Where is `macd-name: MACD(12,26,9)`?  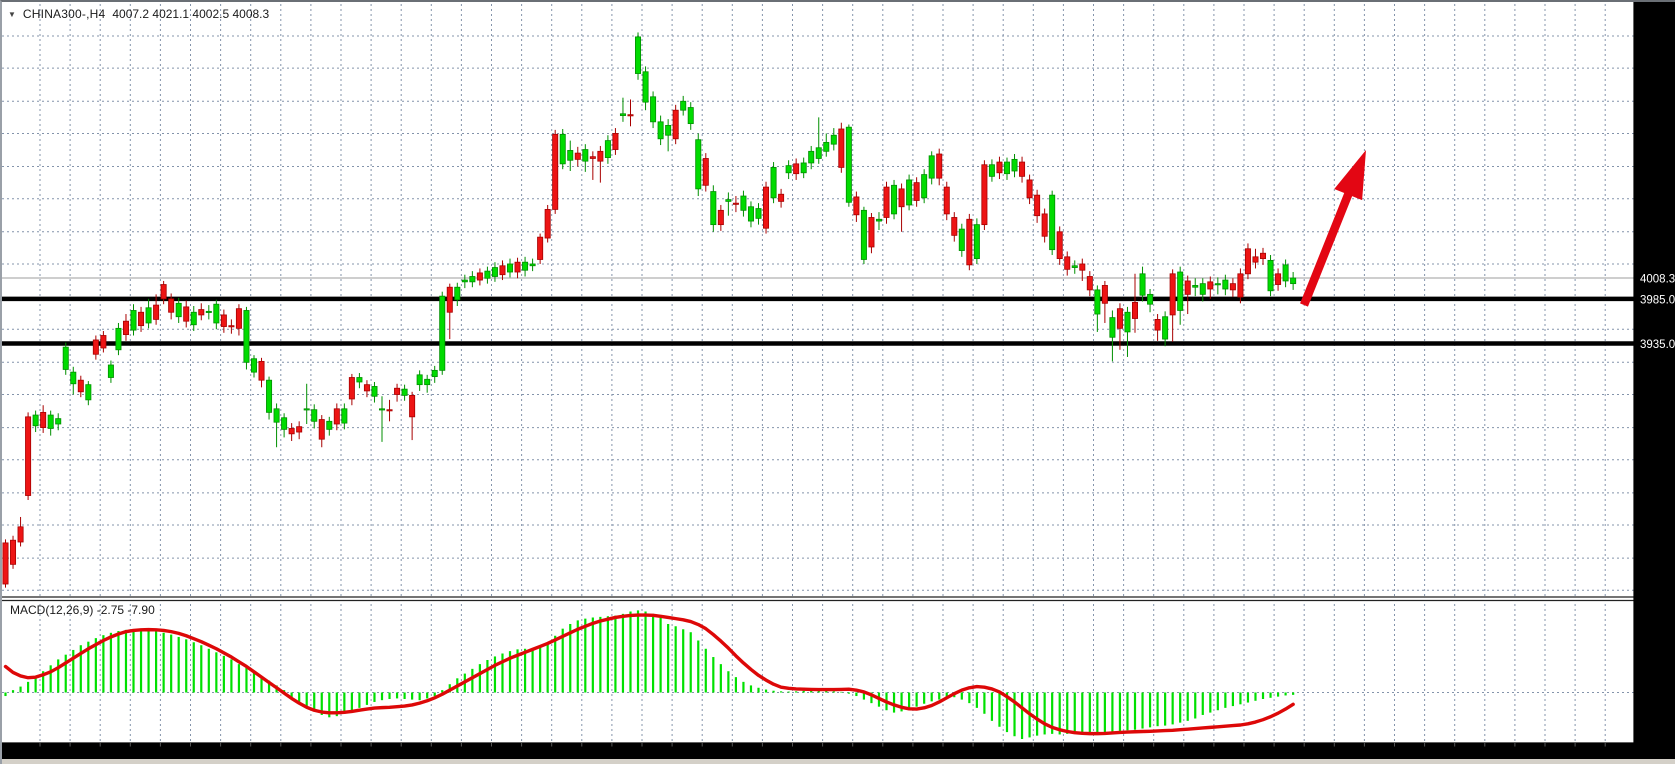
macd-name: MACD(12,26,9) is located at coordinates (53, 610).